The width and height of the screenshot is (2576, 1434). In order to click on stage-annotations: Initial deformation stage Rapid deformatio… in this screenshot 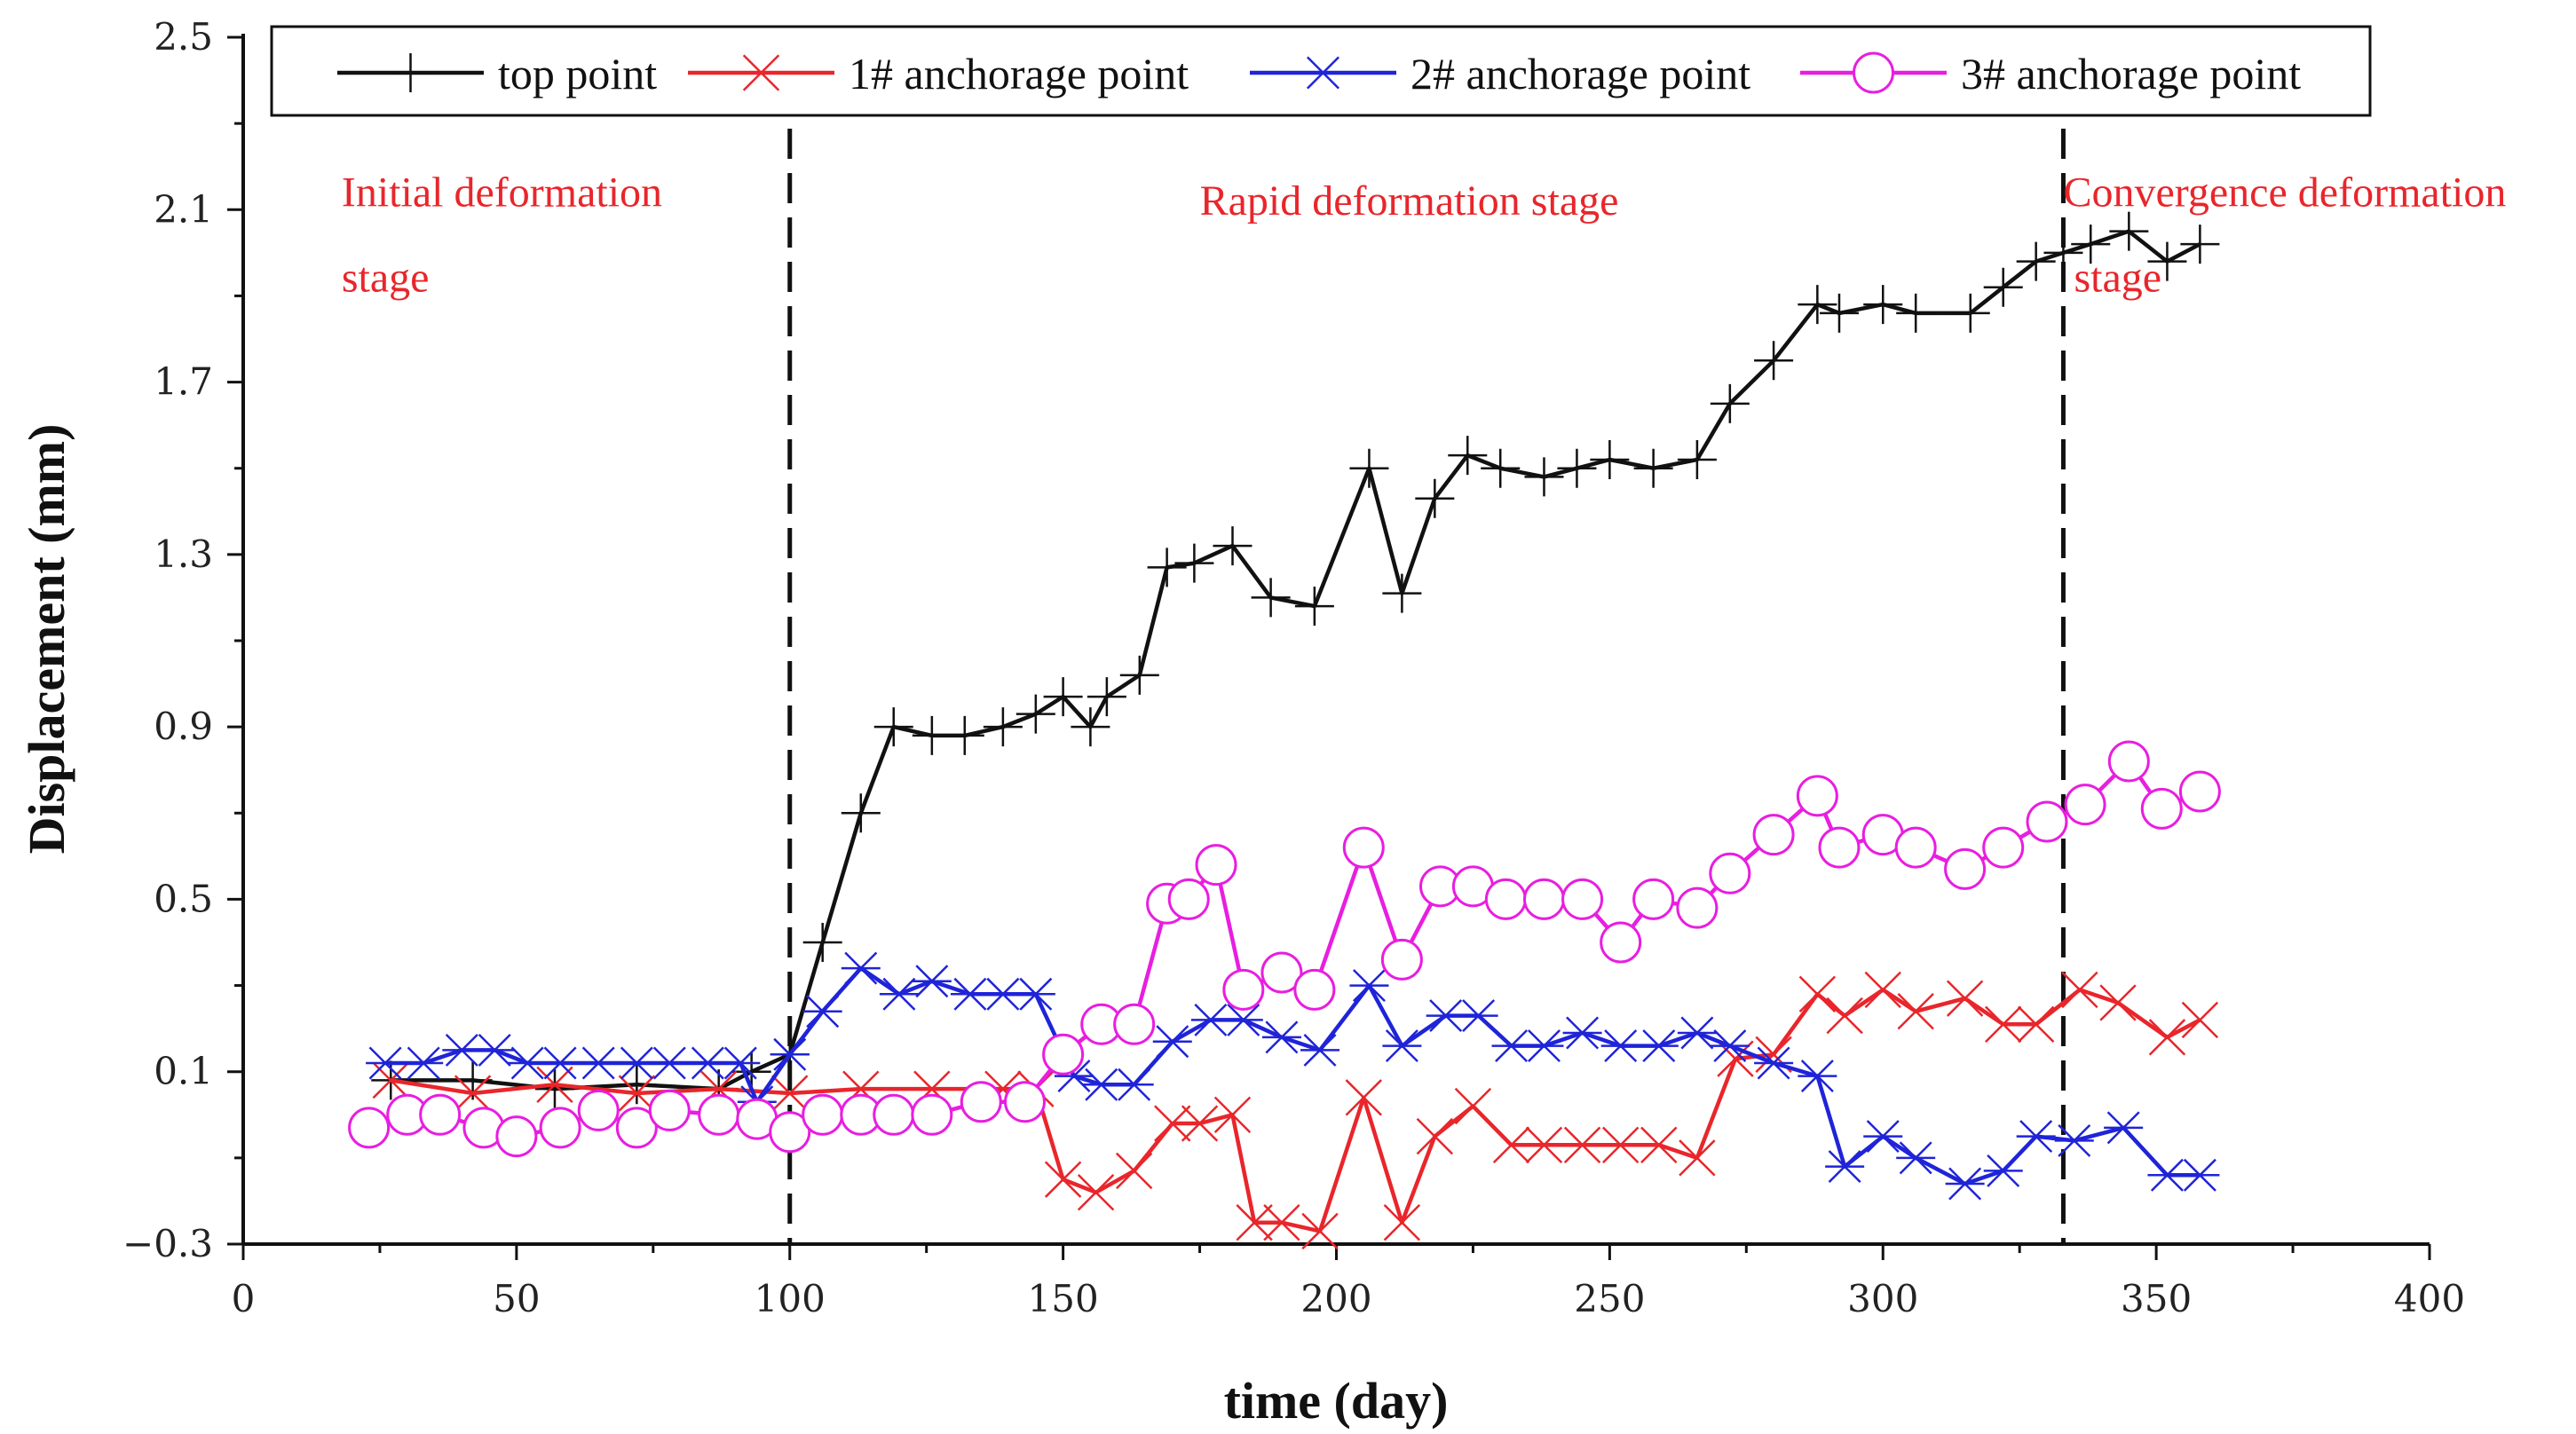, I will do `click(1424, 235)`.